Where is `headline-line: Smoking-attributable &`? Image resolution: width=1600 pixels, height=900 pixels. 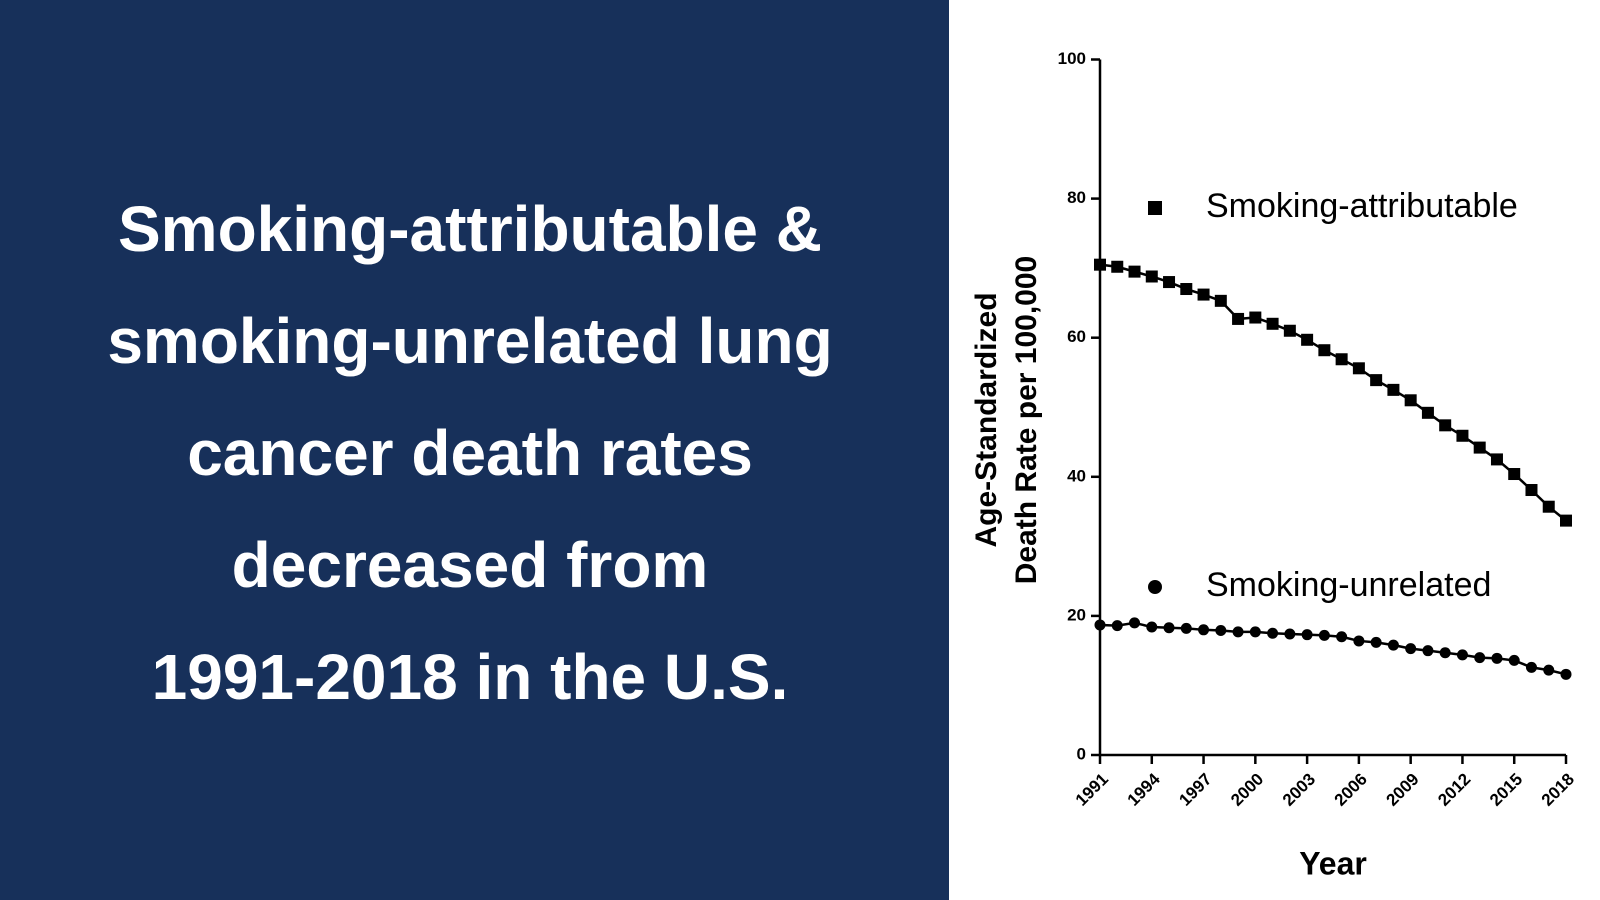
headline-line: Smoking-attributable & is located at coordinates (470, 229).